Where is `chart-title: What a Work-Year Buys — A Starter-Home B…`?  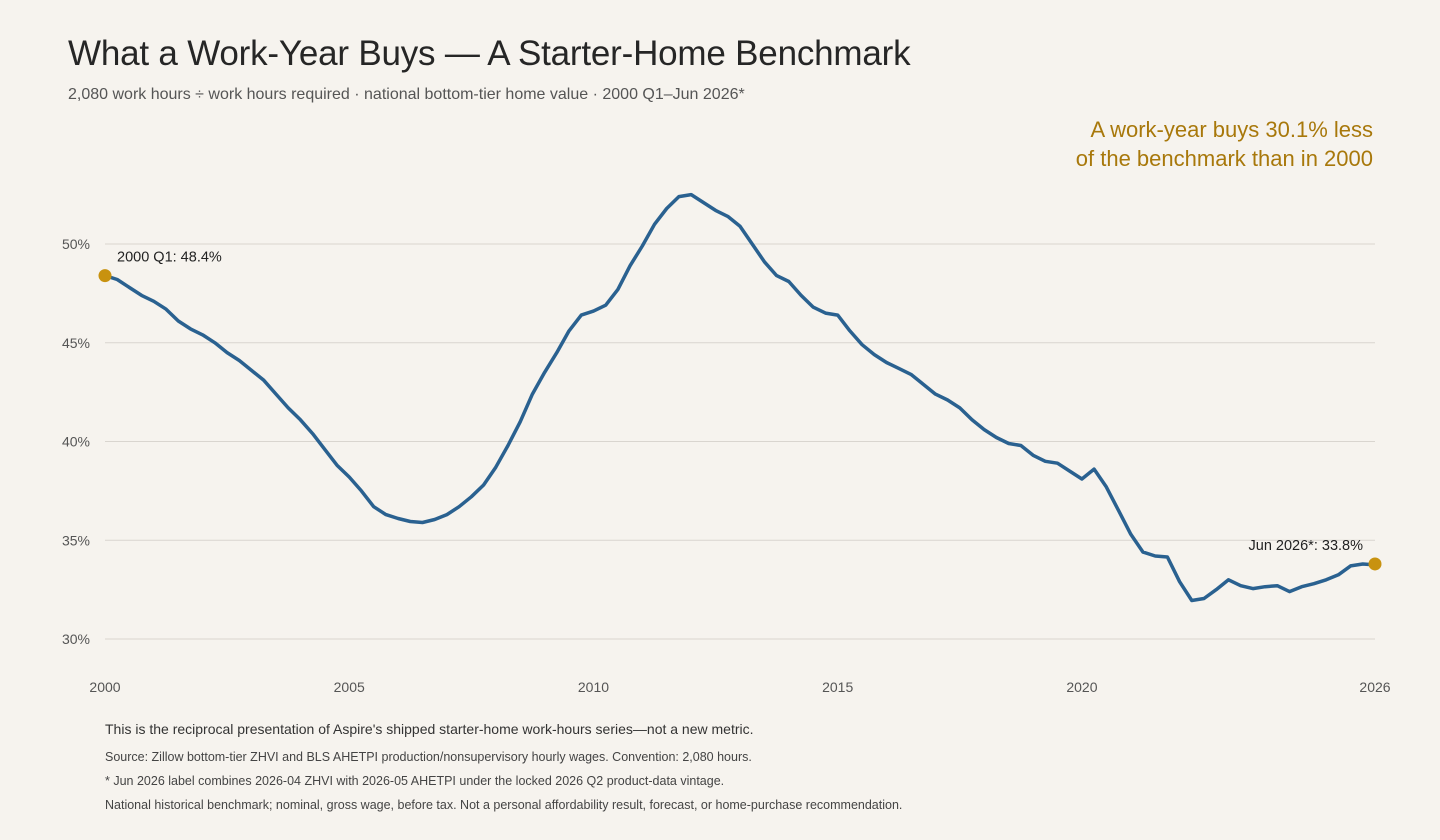 chart-title: What a Work-Year Buys — A Starter-Home B… is located at coordinates (489, 53).